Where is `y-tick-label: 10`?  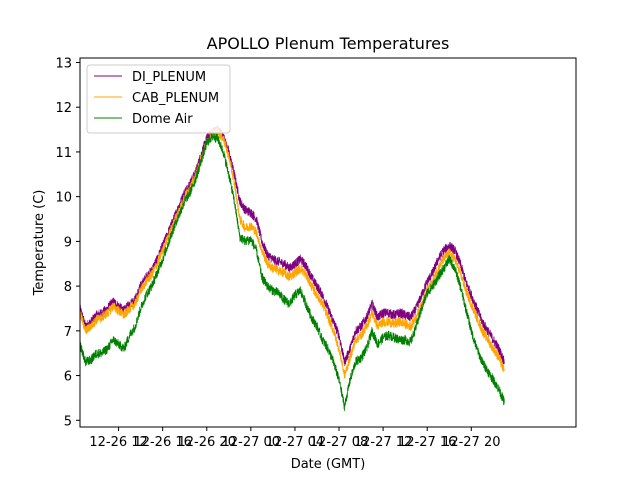
y-tick-label: 10 is located at coordinates (63, 198).